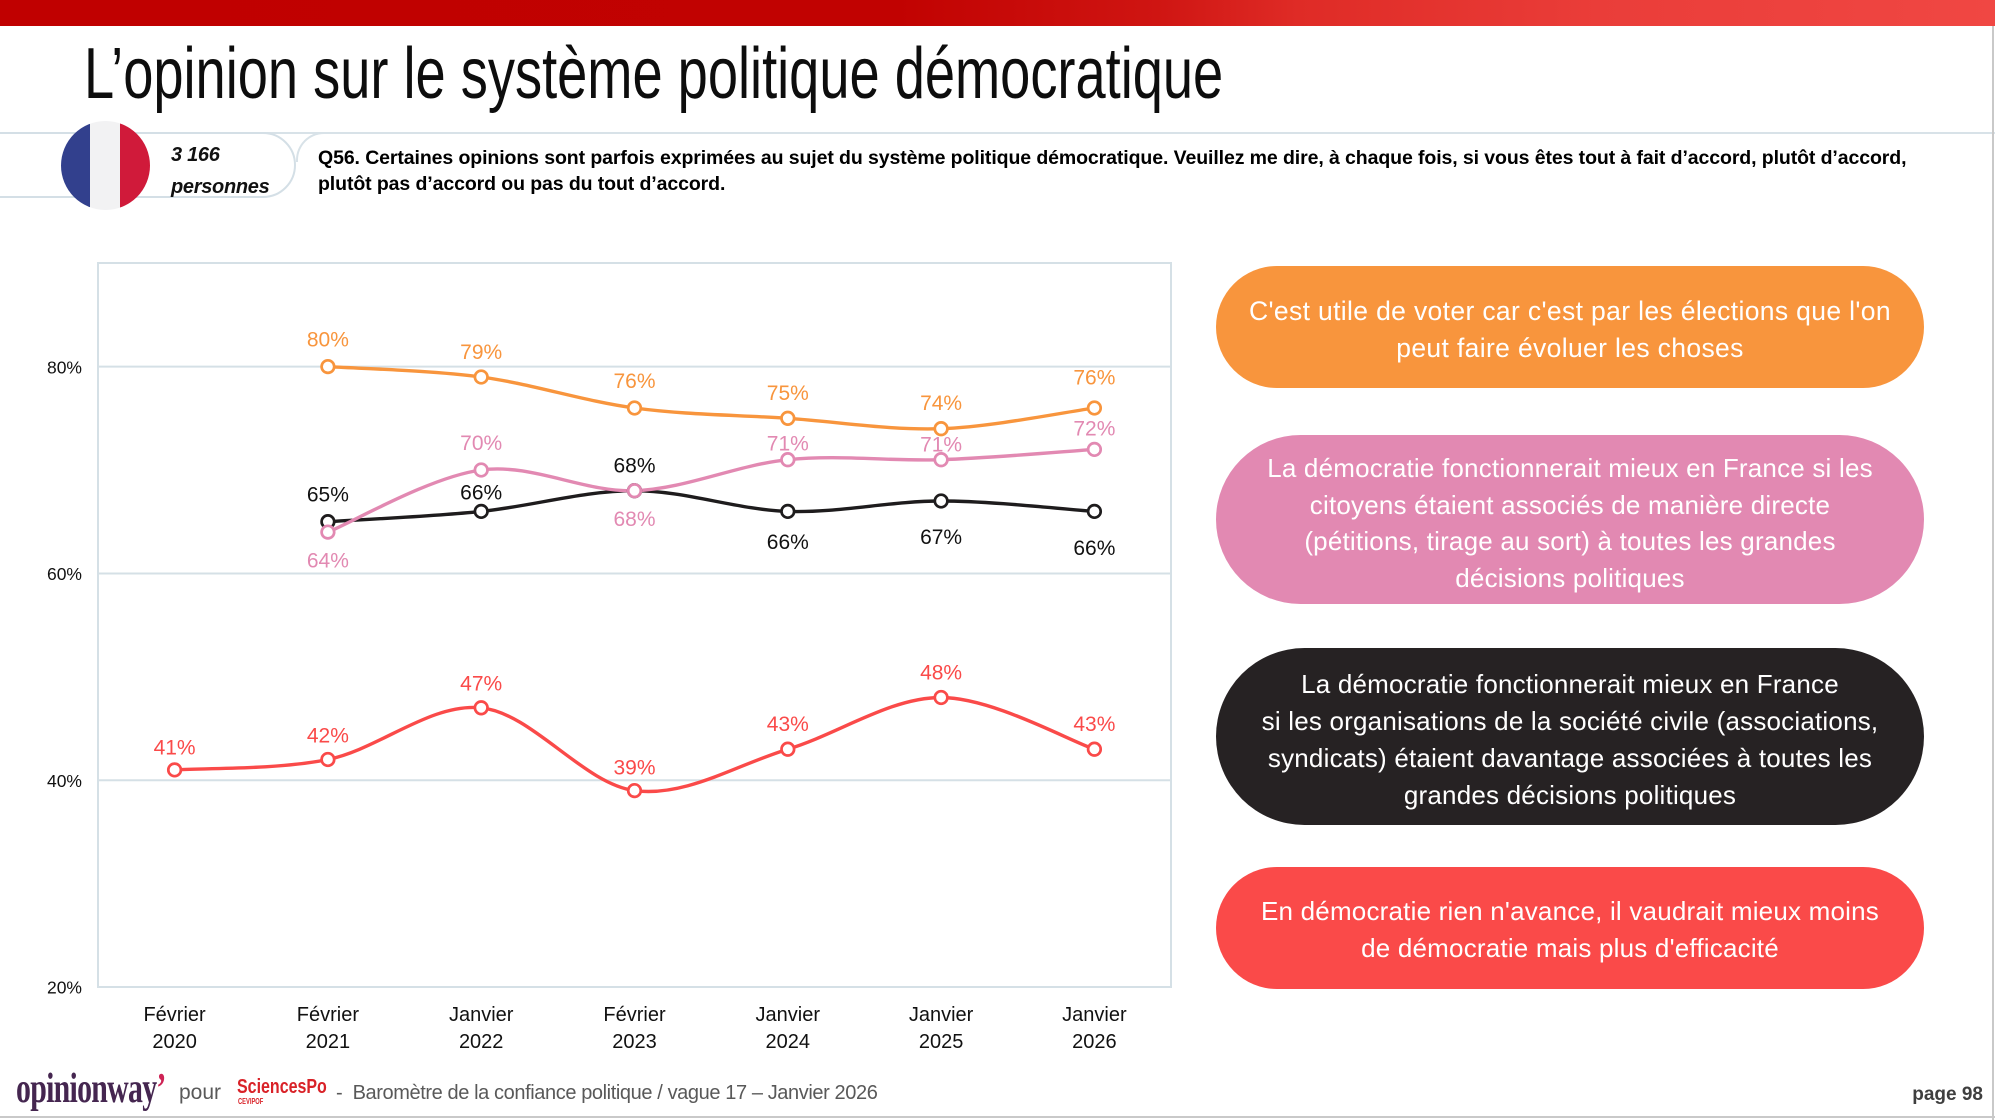 The width and height of the screenshot is (1995, 1120). What do you see at coordinates (634, 1042) in the screenshot?
I see `svg-text: 2023` at bounding box center [634, 1042].